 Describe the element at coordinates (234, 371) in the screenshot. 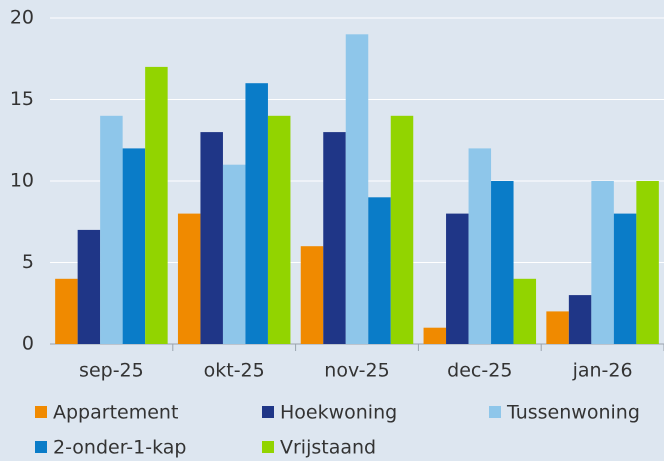

I see `x-tick-label: okt-25` at that location.